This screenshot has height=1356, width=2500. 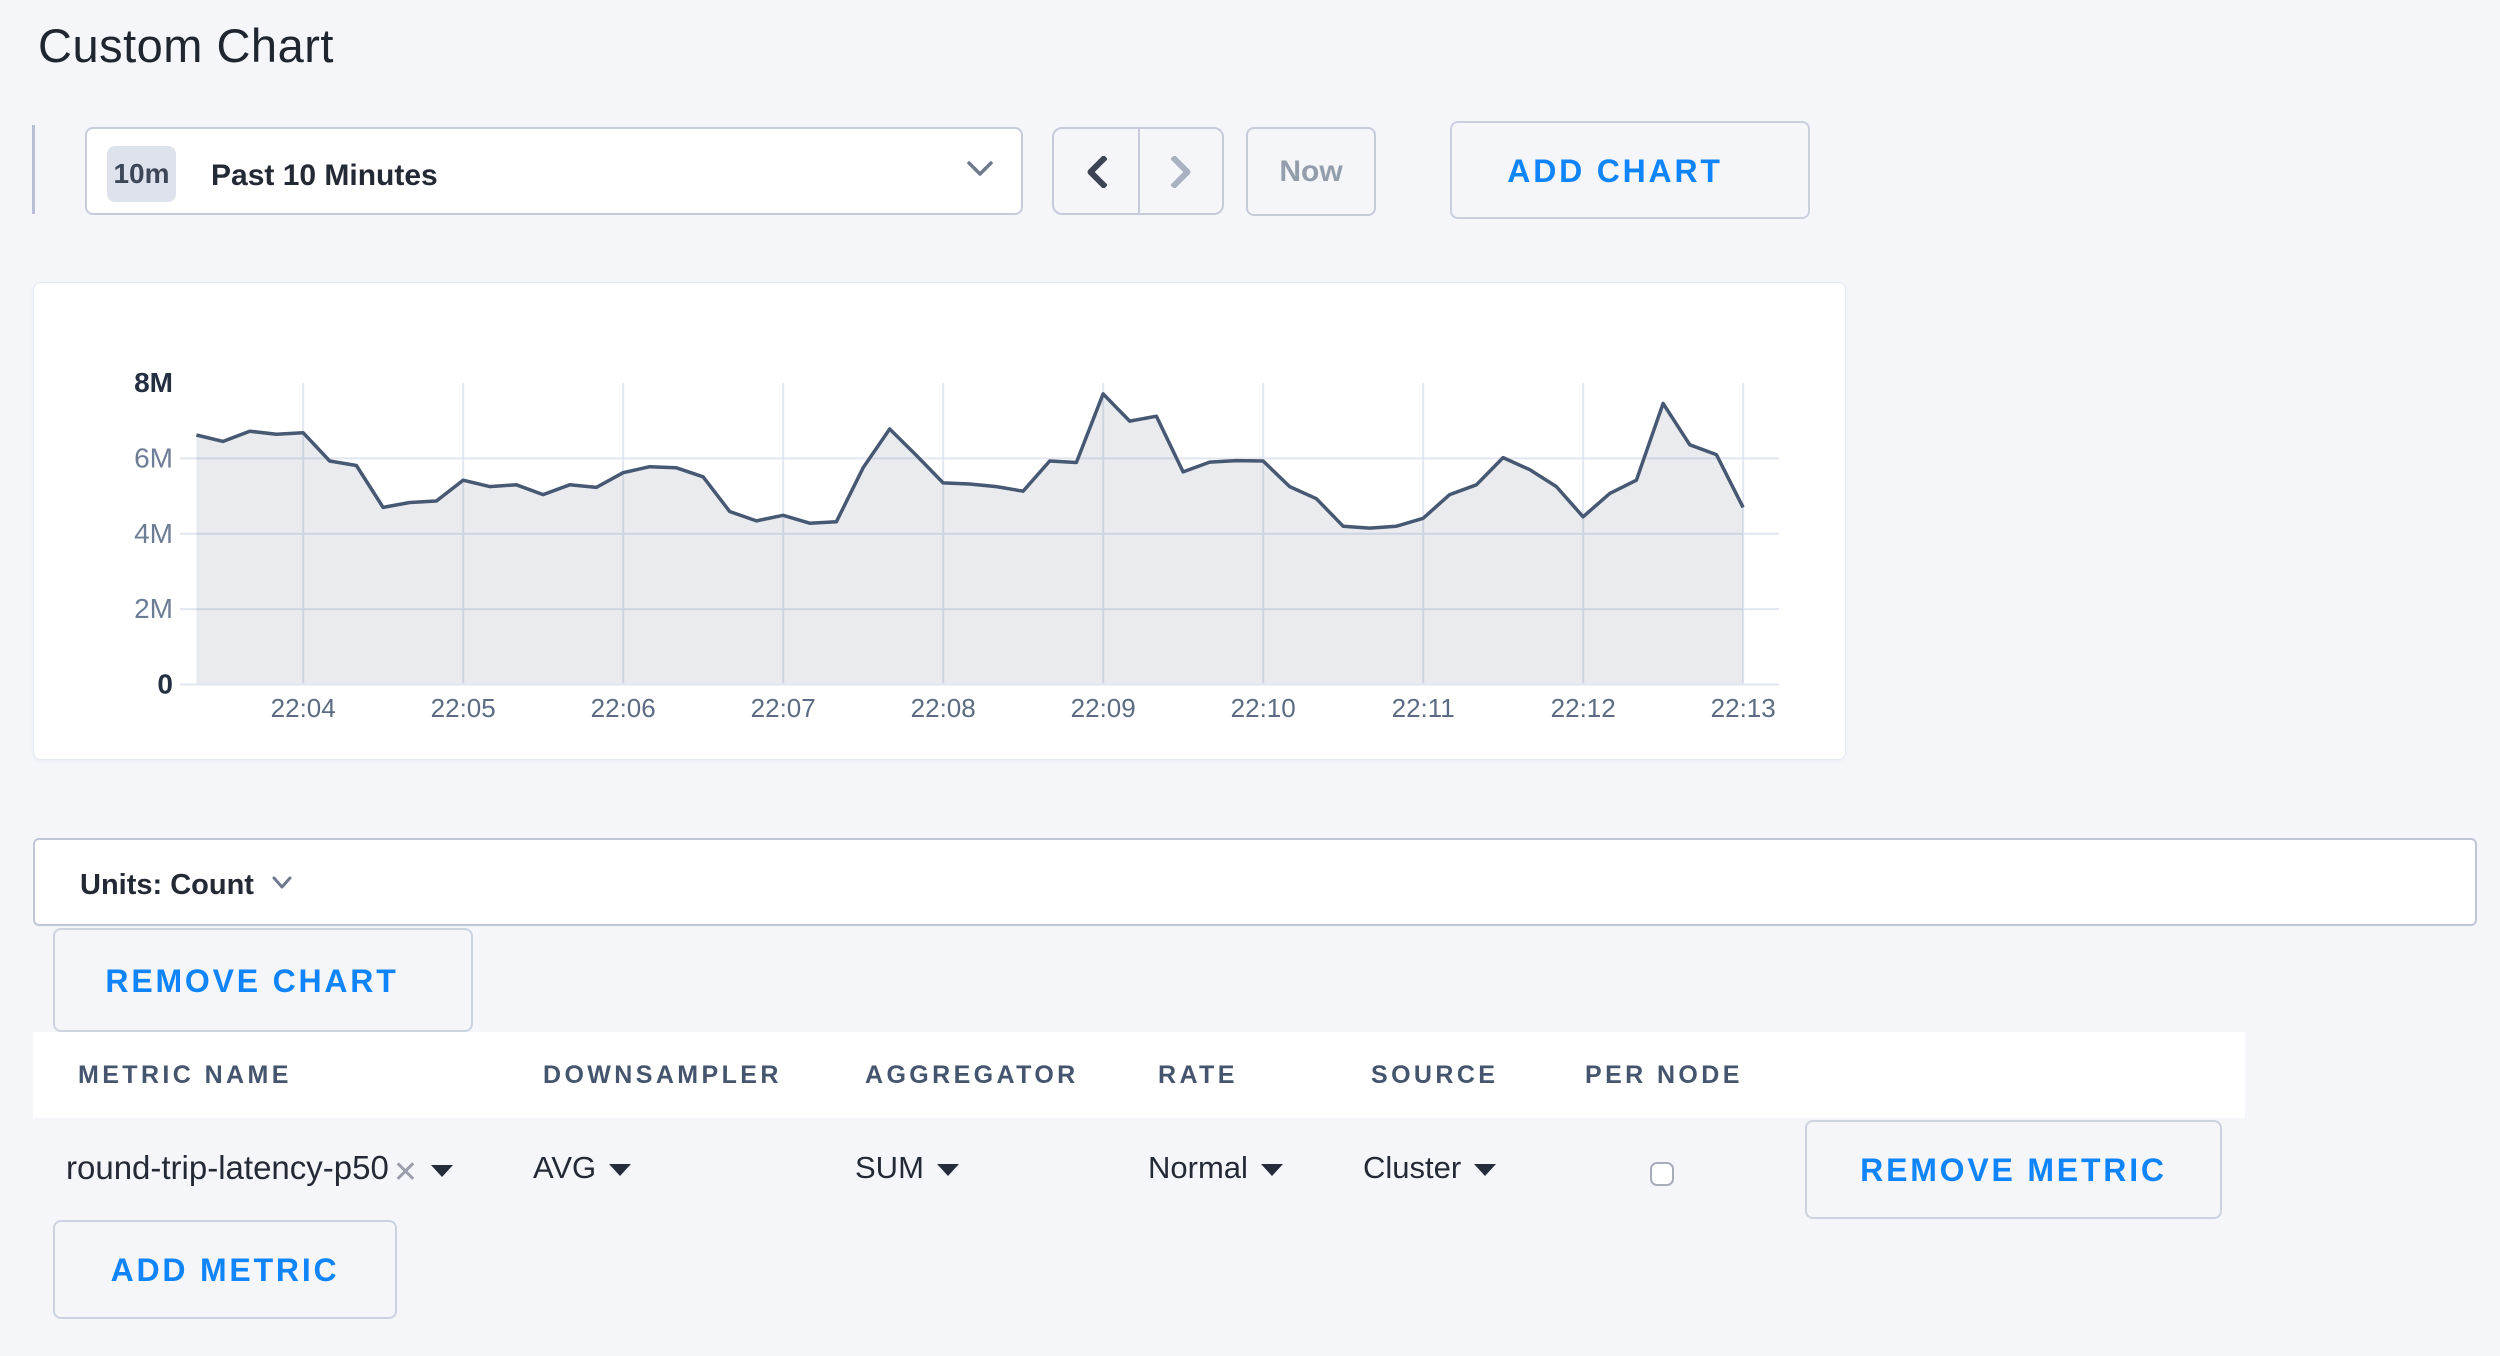 I want to click on svg-text: 4M, so click(x=153, y=533).